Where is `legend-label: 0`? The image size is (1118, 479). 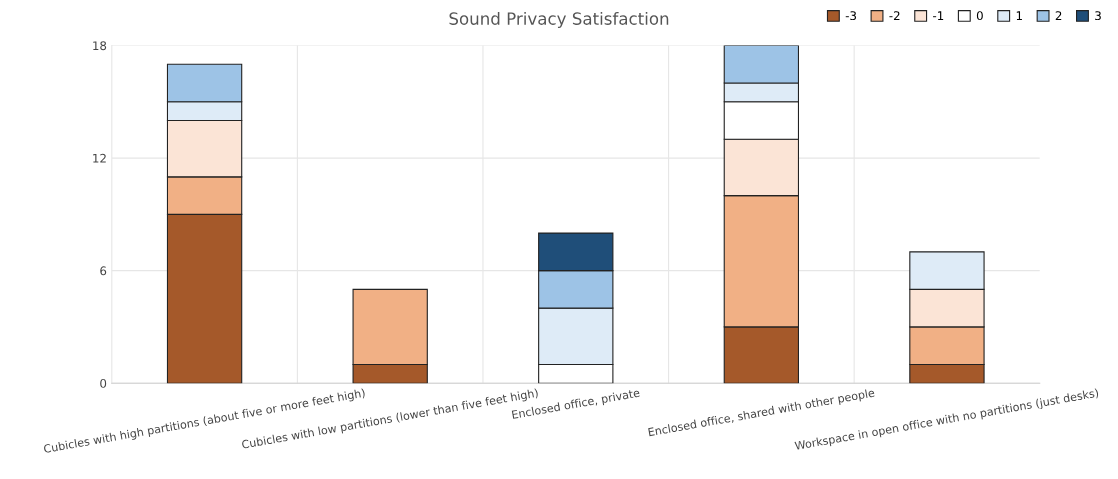 legend-label: 0 is located at coordinates (979, 16).